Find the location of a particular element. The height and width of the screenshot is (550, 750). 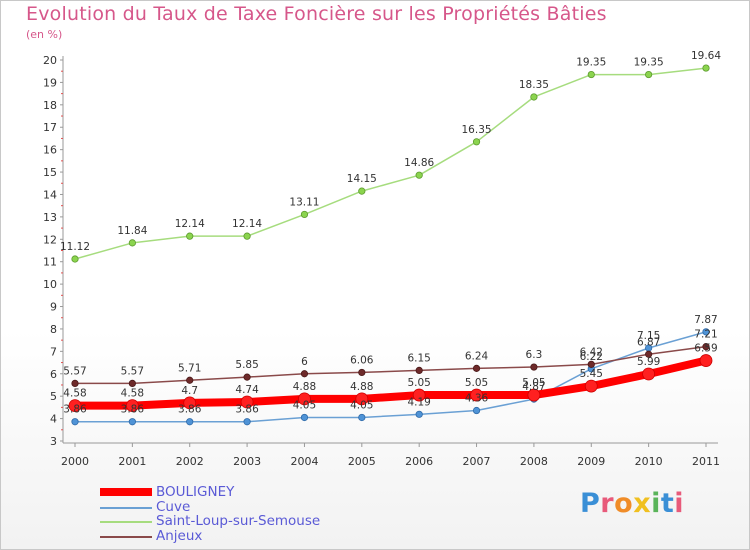

data-label-anjeux: 6.87 is located at coordinates (648, 342).